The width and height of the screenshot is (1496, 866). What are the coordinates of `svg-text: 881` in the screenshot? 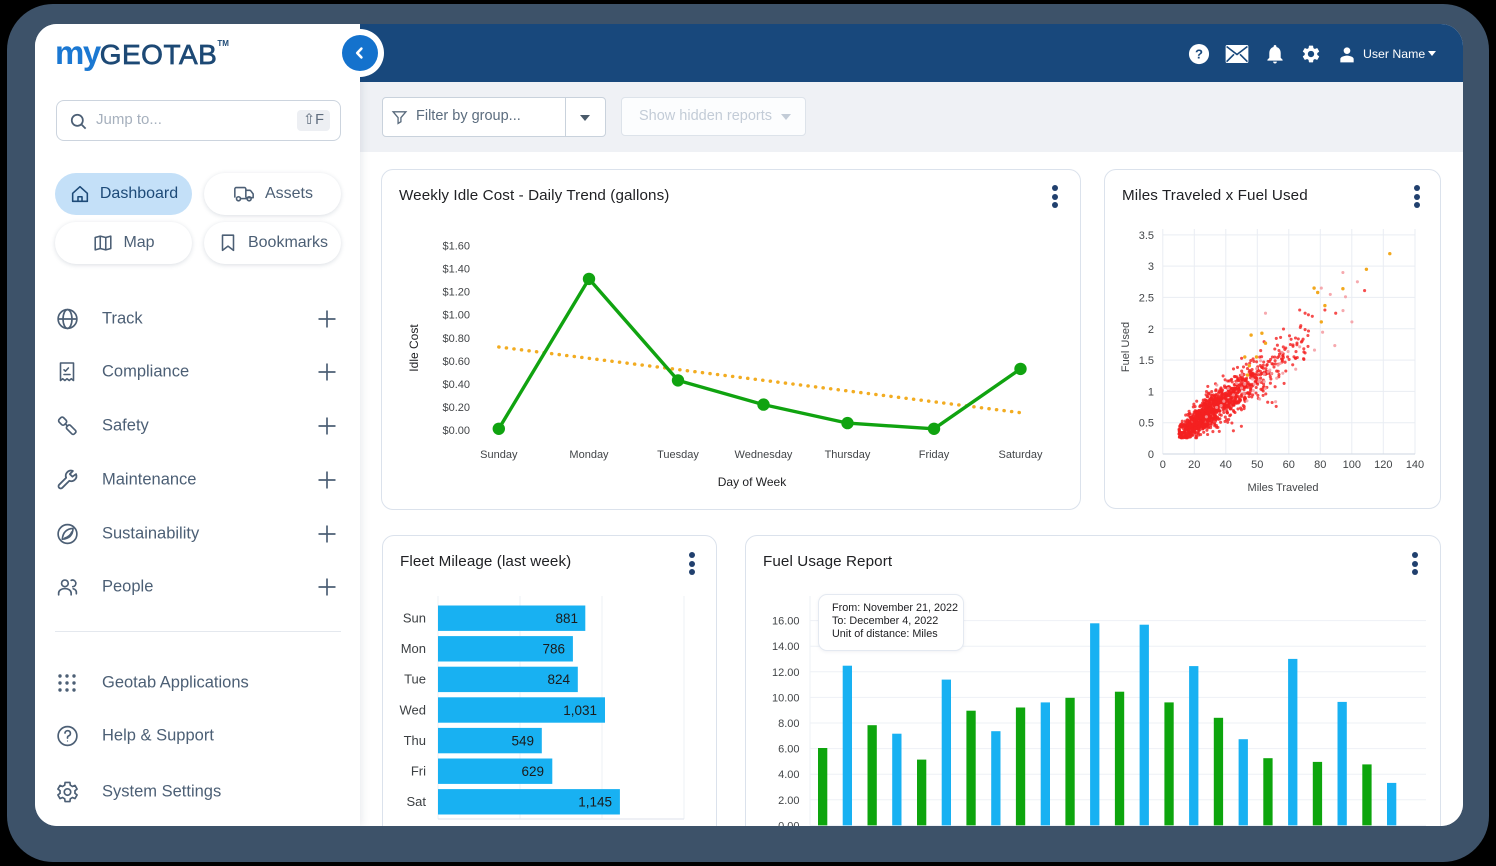 It's located at (566, 618).